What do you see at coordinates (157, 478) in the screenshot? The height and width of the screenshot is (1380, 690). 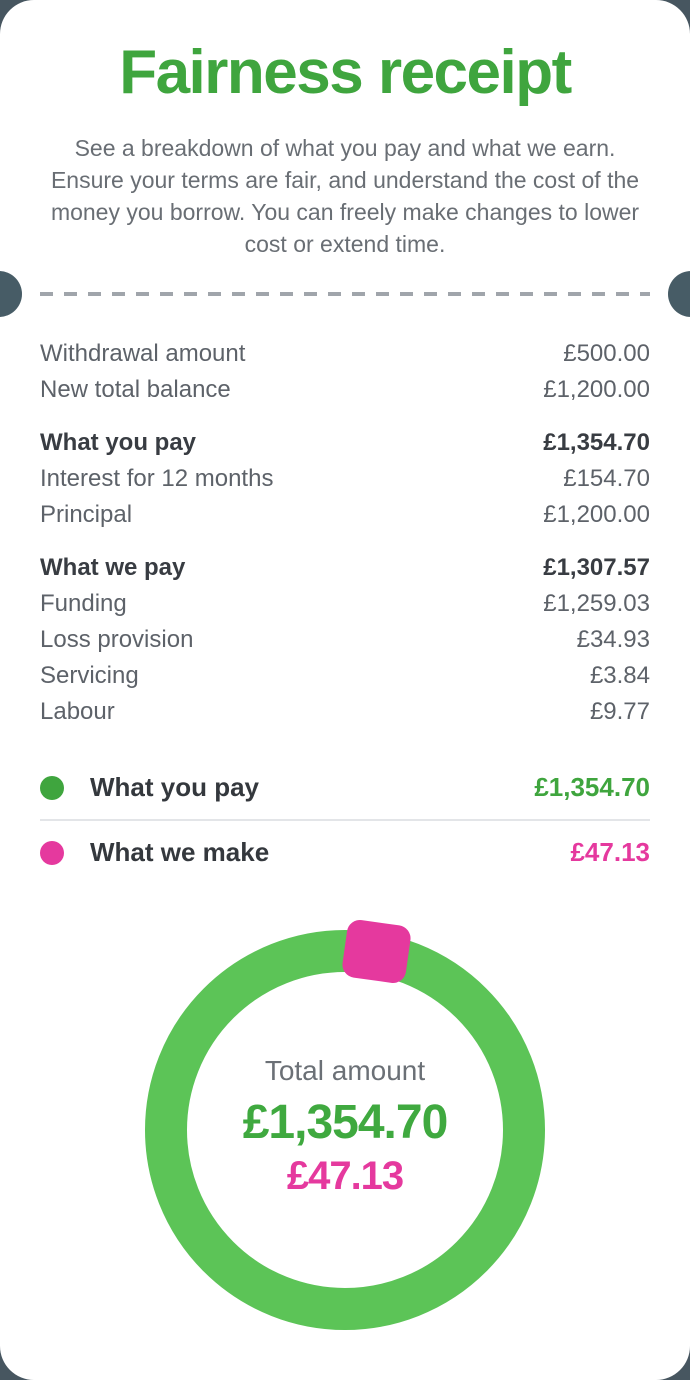 I see `row-label: Interest for 12 months` at bounding box center [157, 478].